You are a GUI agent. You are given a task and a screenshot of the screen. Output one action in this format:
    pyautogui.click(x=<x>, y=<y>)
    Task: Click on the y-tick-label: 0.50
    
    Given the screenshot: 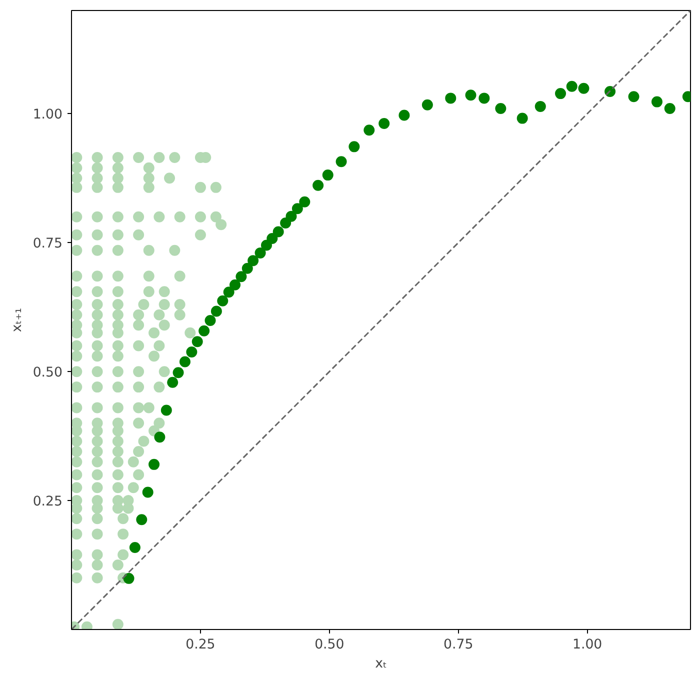 What is the action you would take?
    pyautogui.click(x=47, y=373)
    